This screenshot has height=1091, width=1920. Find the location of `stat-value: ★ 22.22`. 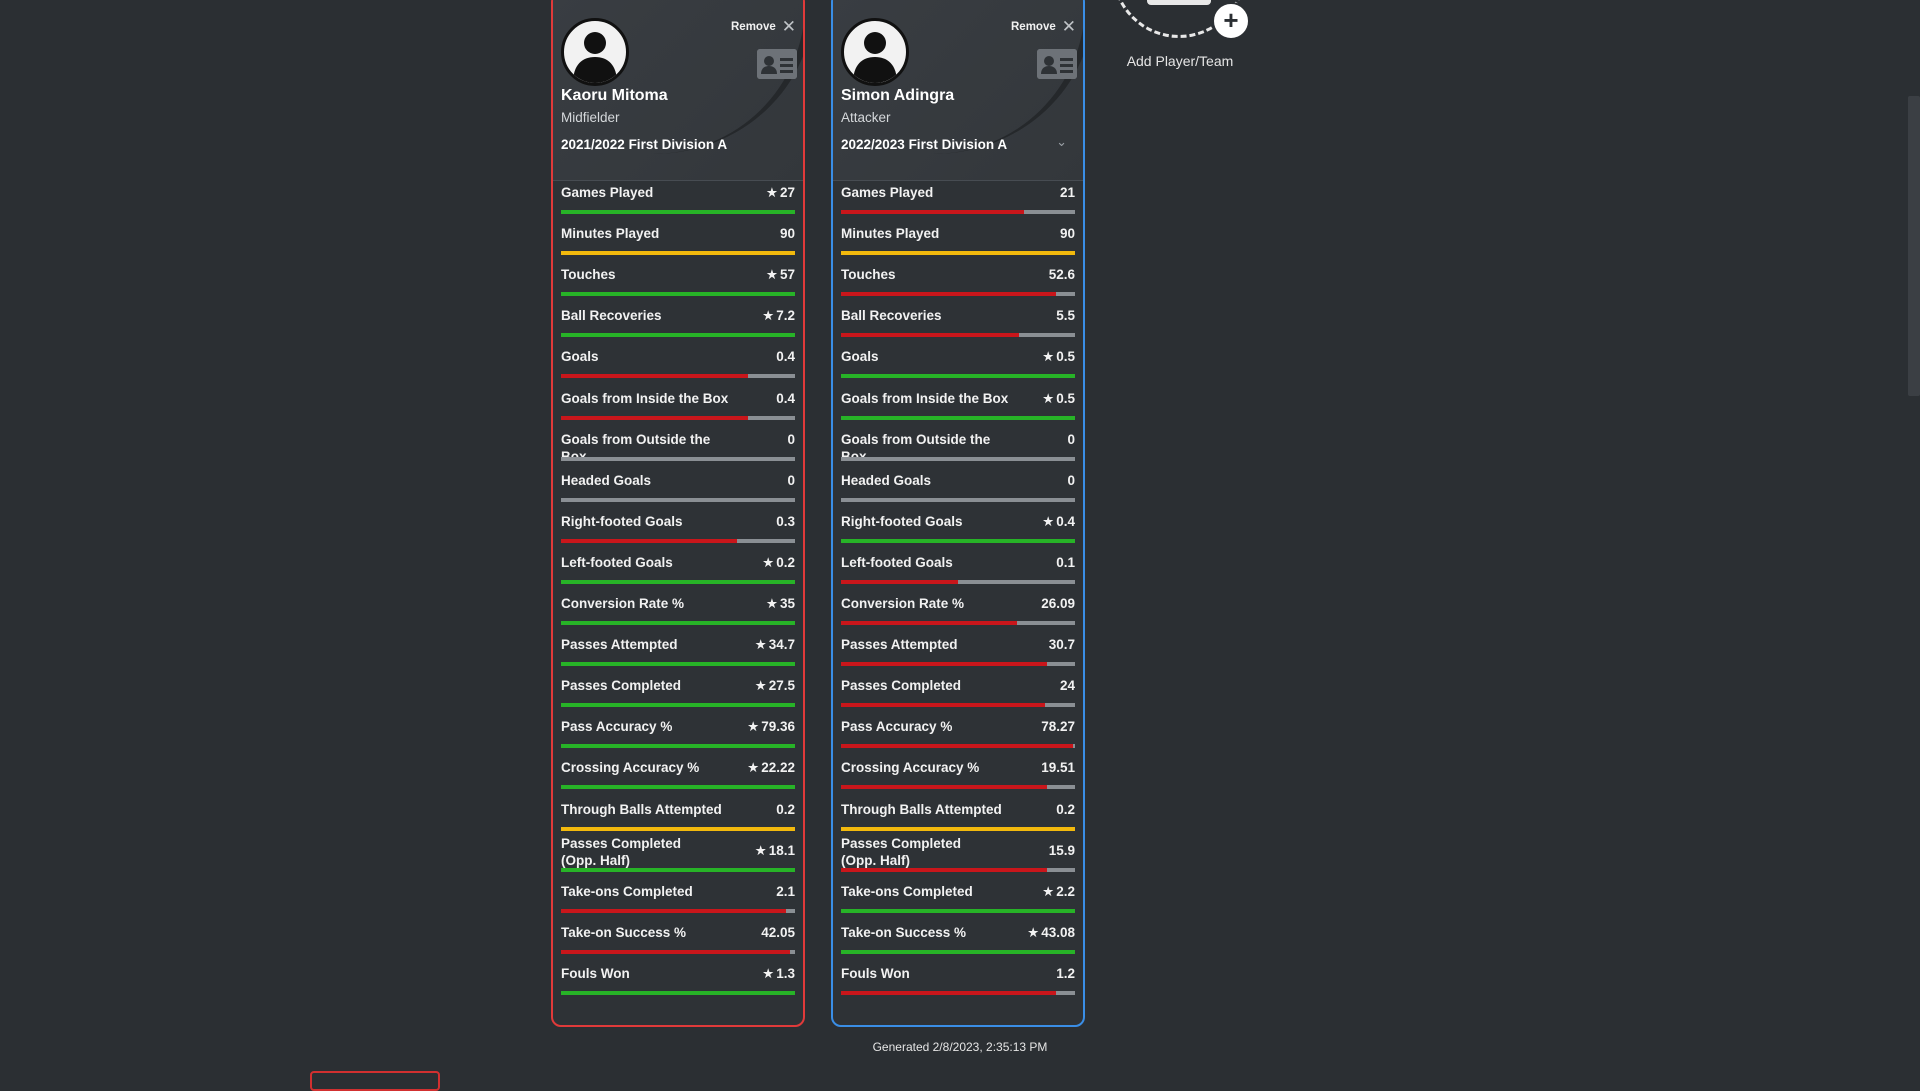

stat-value: ★ 22.22 is located at coordinates (771, 767).